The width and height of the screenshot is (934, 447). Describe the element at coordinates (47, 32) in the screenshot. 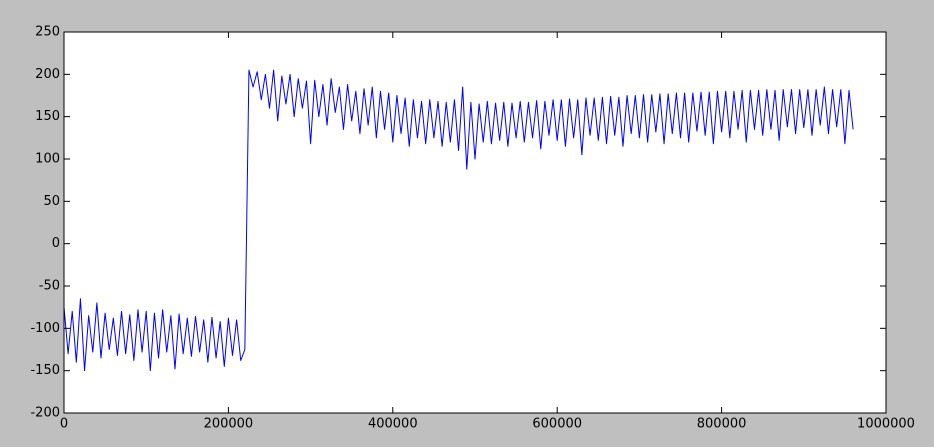

I see `y-tick-label: 250` at that location.